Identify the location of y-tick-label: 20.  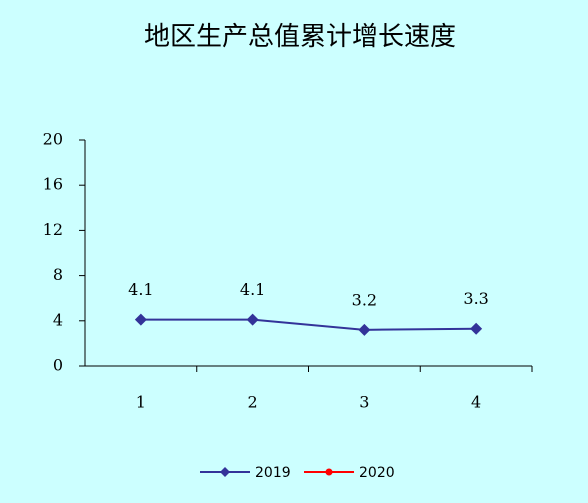
(53, 139).